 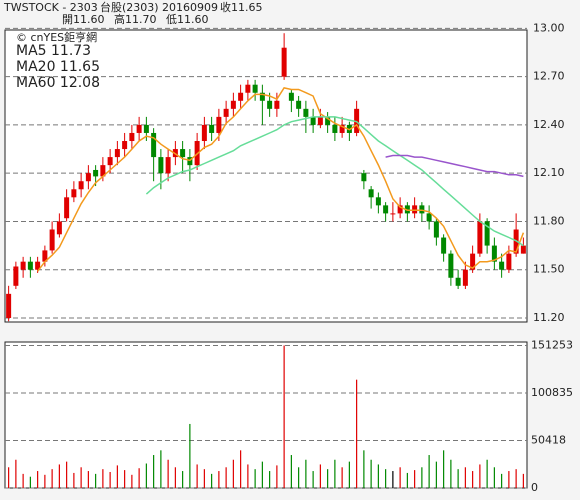 I want to click on y-tick-label: 0, so click(x=534, y=487).